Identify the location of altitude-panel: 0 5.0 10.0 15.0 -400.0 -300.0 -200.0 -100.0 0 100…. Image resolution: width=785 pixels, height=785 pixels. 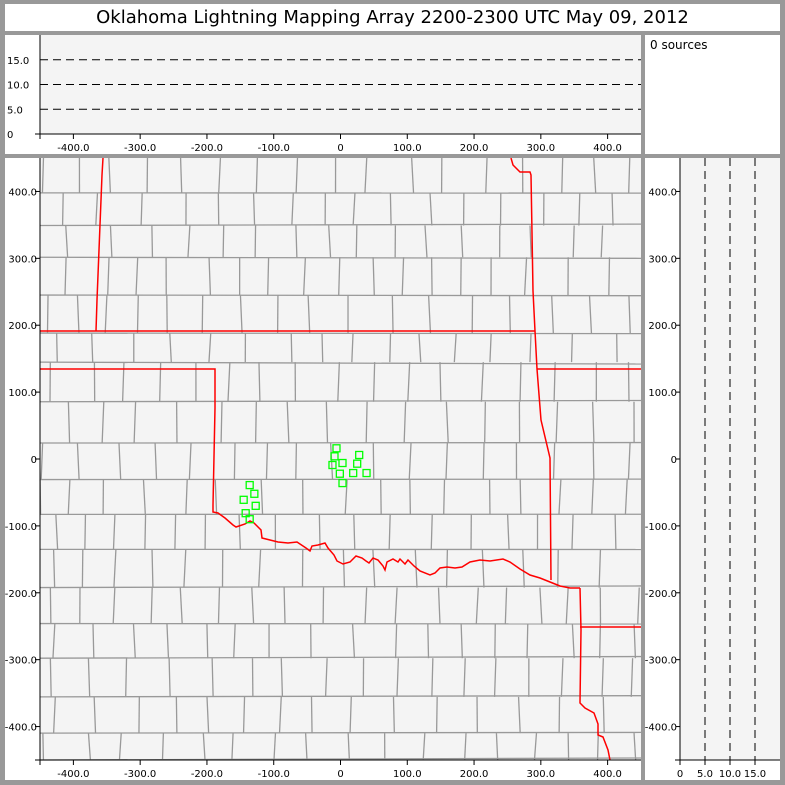
(323, 94).